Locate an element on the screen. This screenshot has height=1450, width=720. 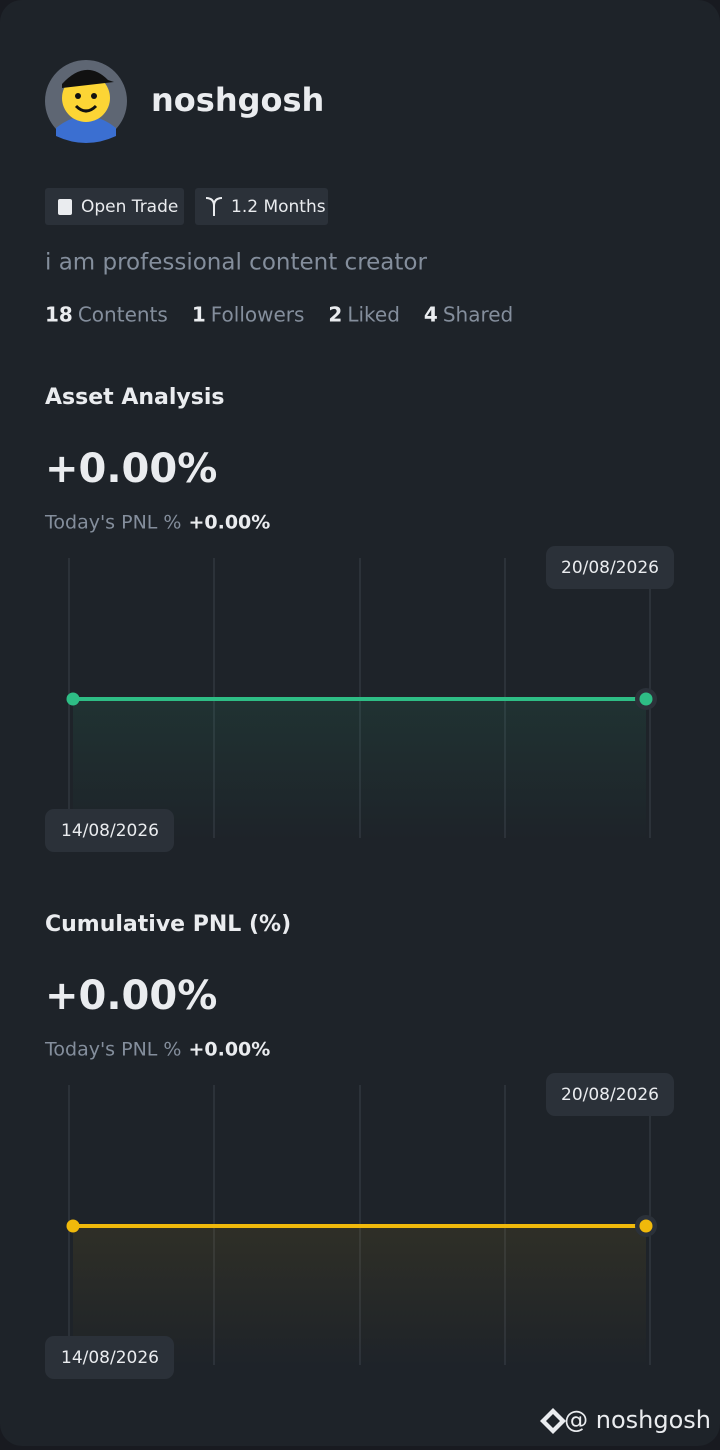
stat-value: 4 is located at coordinates (431, 315).